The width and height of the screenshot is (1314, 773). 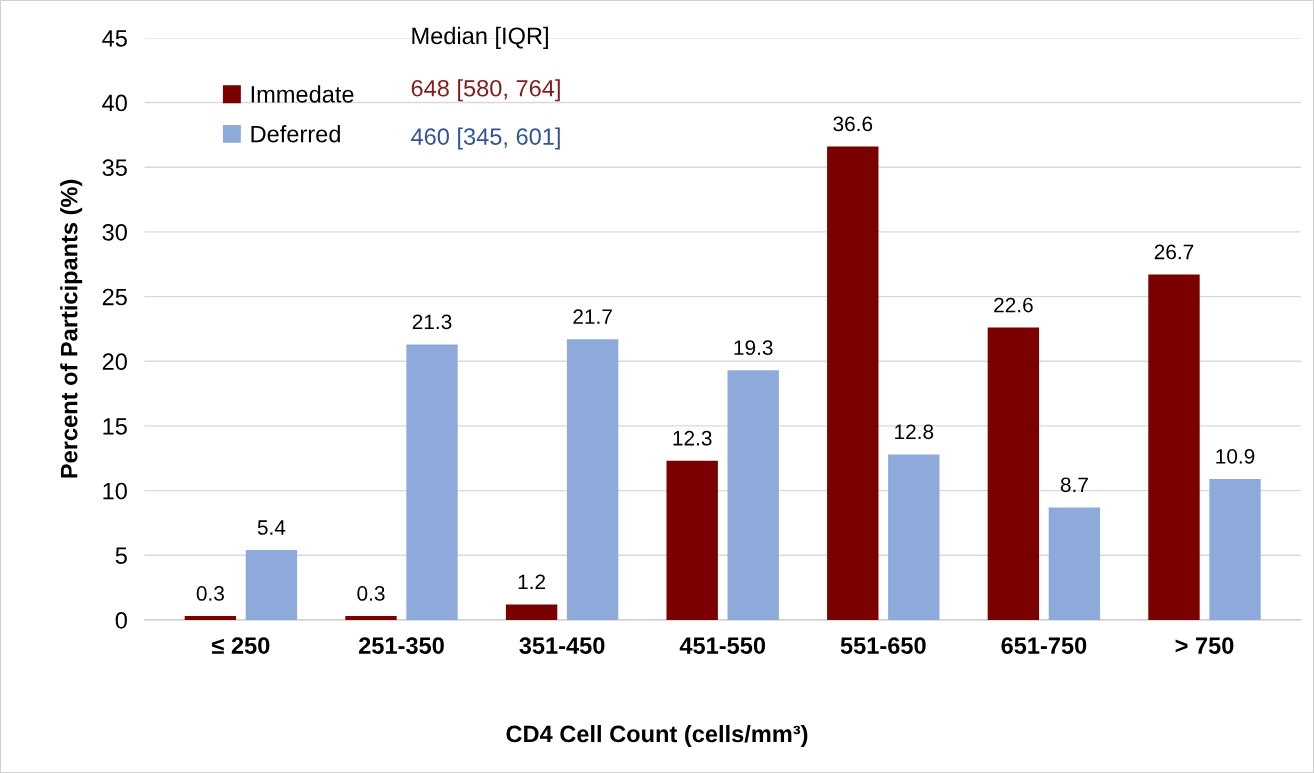 I want to click on data-label: 36.6, so click(x=853, y=124).